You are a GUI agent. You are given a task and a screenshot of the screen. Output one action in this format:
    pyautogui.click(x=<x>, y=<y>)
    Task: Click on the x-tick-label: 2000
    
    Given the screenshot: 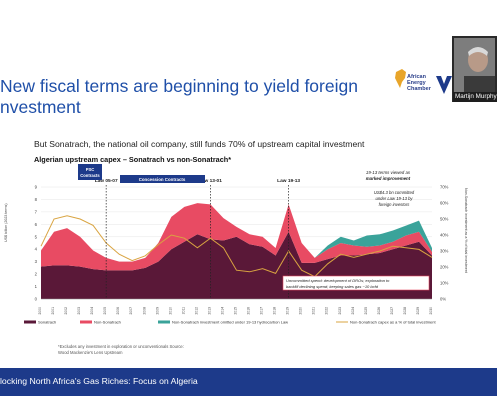 What is the action you would take?
    pyautogui.click(x=40, y=311)
    